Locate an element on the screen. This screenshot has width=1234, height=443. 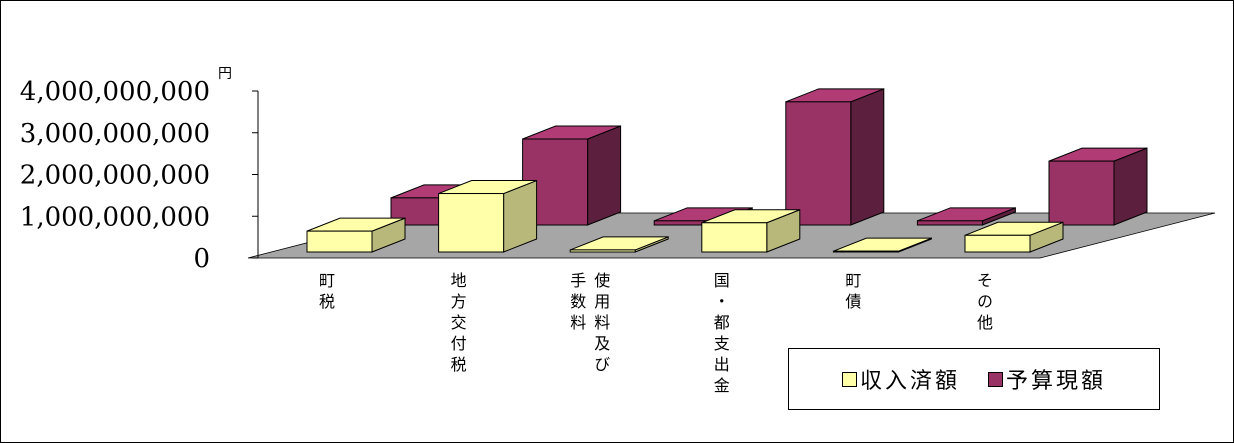
y-tick-label: 1,000,000,000 is located at coordinates (115, 217).